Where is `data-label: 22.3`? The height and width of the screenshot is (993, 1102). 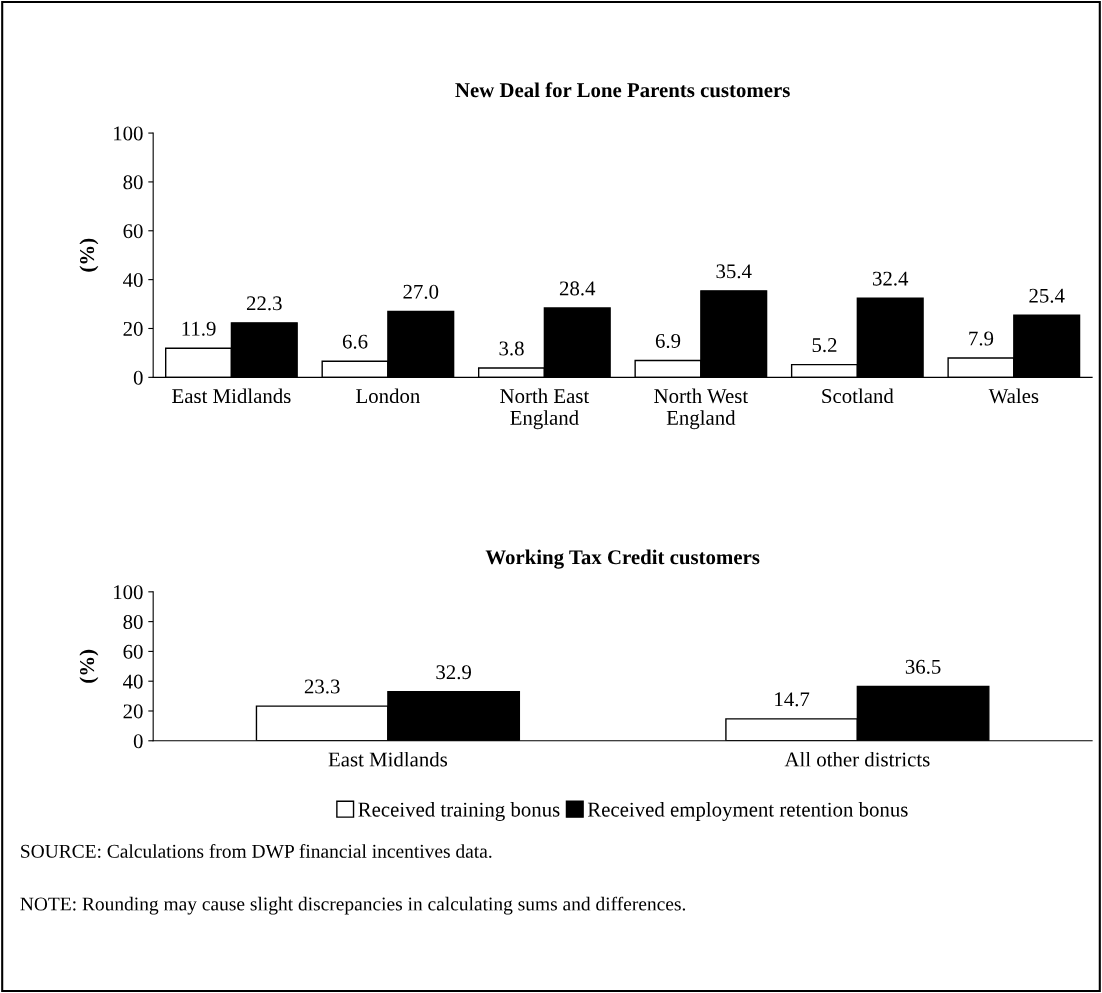
data-label: 22.3 is located at coordinates (264, 303).